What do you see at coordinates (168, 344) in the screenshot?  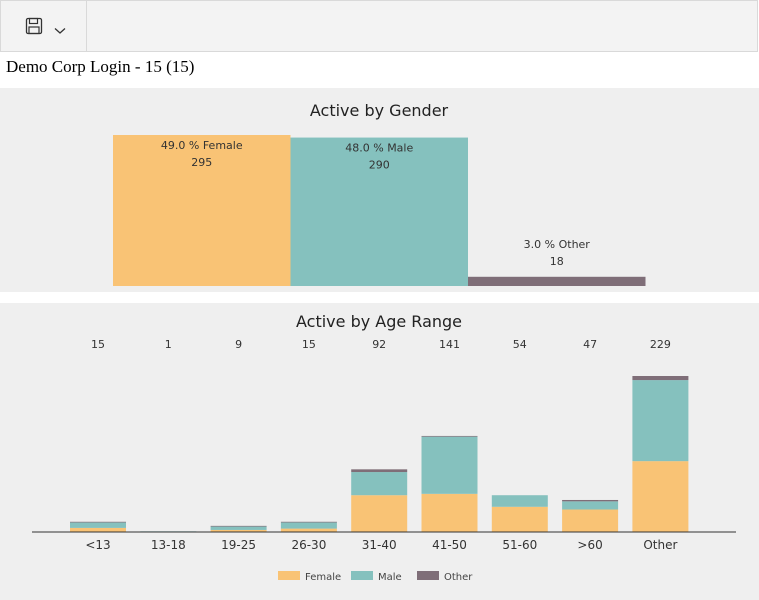 I see `age-total-label: 1` at bounding box center [168, 344].